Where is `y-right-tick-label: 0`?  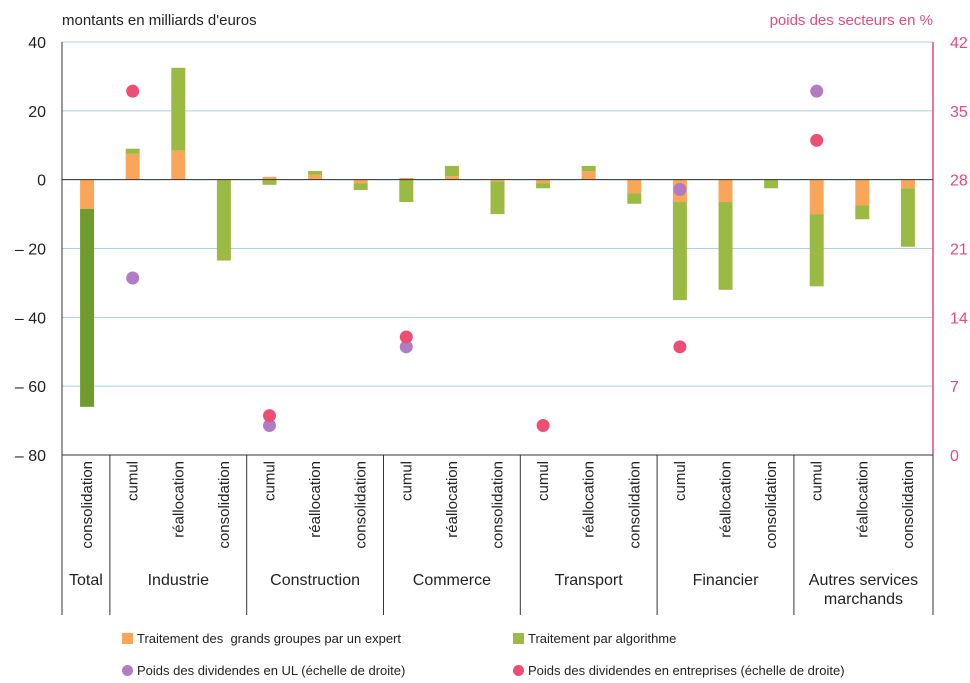 y-right-tick-label: 0 is located at coordinates (954, 456).